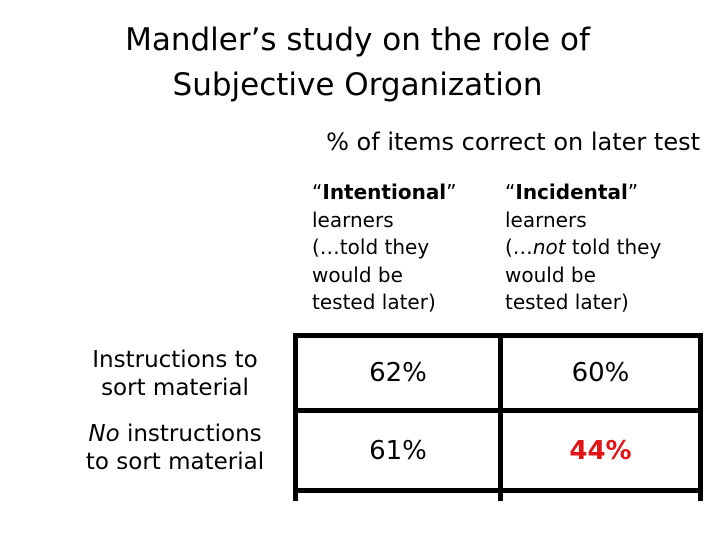 This screenshot has height=540, width=720. Describe the element at coordinates (104, 434) in the screenshot. I see `emphasized-word: No` at that location.